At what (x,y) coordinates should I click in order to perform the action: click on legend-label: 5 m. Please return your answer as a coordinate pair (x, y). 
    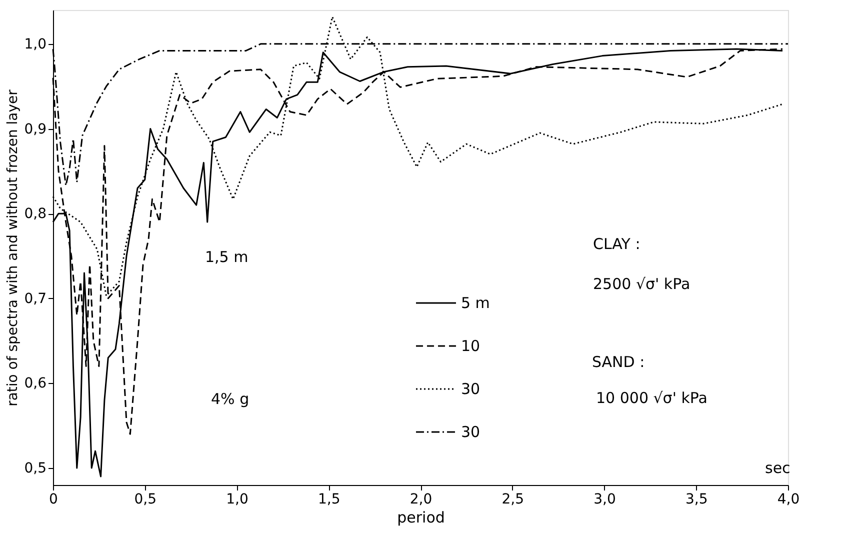
    Looking at the image, I should click on (475, 303).